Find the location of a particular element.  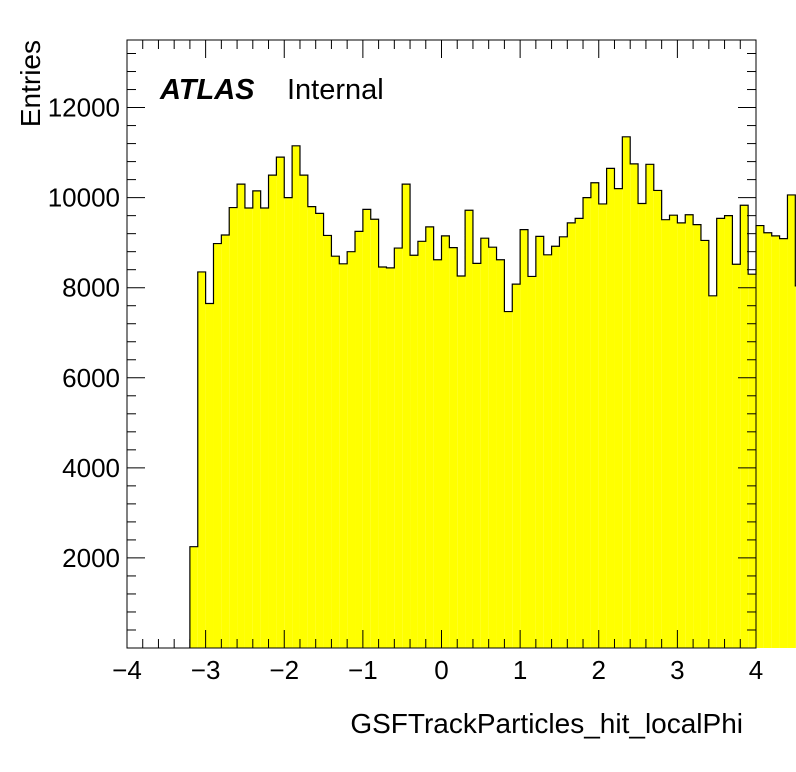

x-tick-label: 2 is located at coordinates (599, 670).